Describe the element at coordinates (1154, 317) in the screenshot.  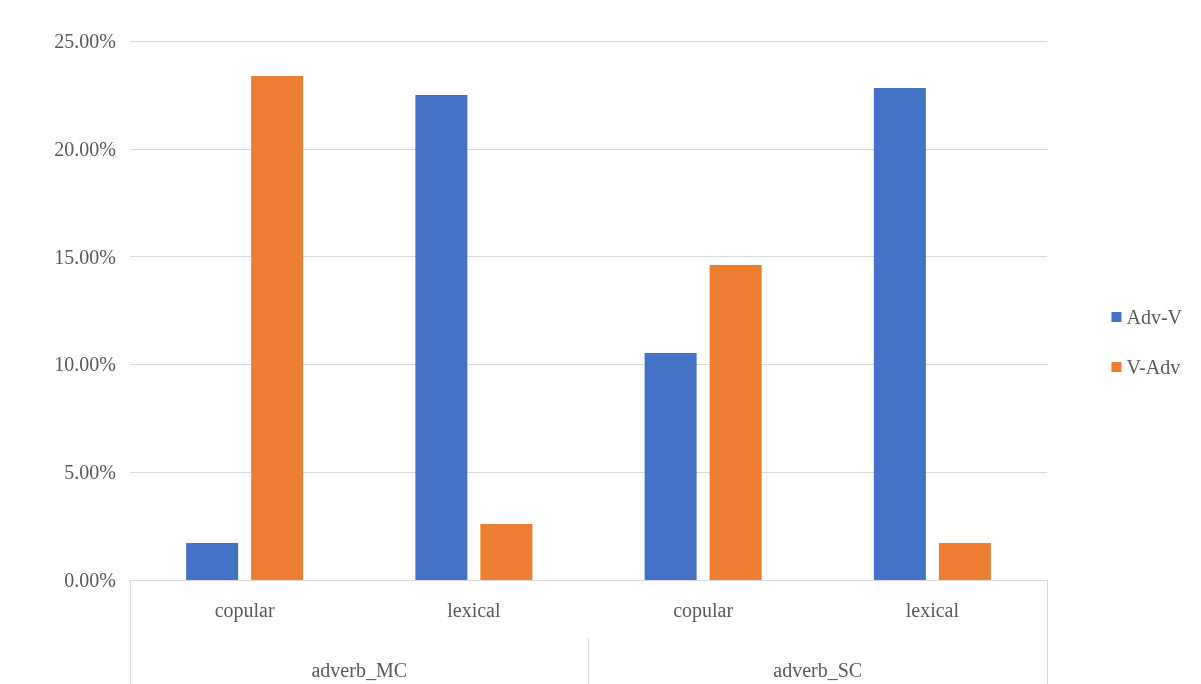
I see `legend-label: Adv-V` at that location.